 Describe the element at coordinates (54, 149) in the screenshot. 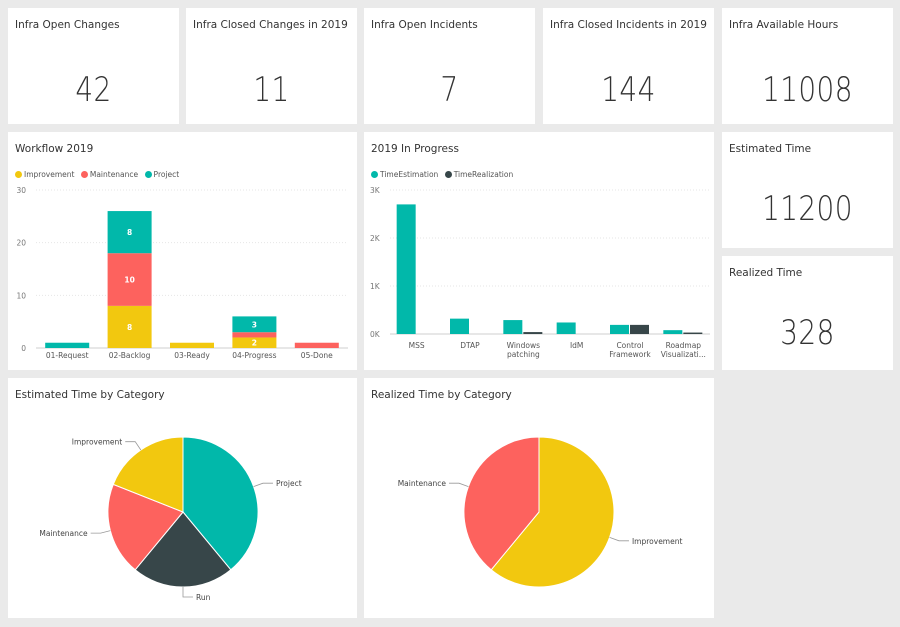

I see `chart-title: Workflow 2019` at that location.